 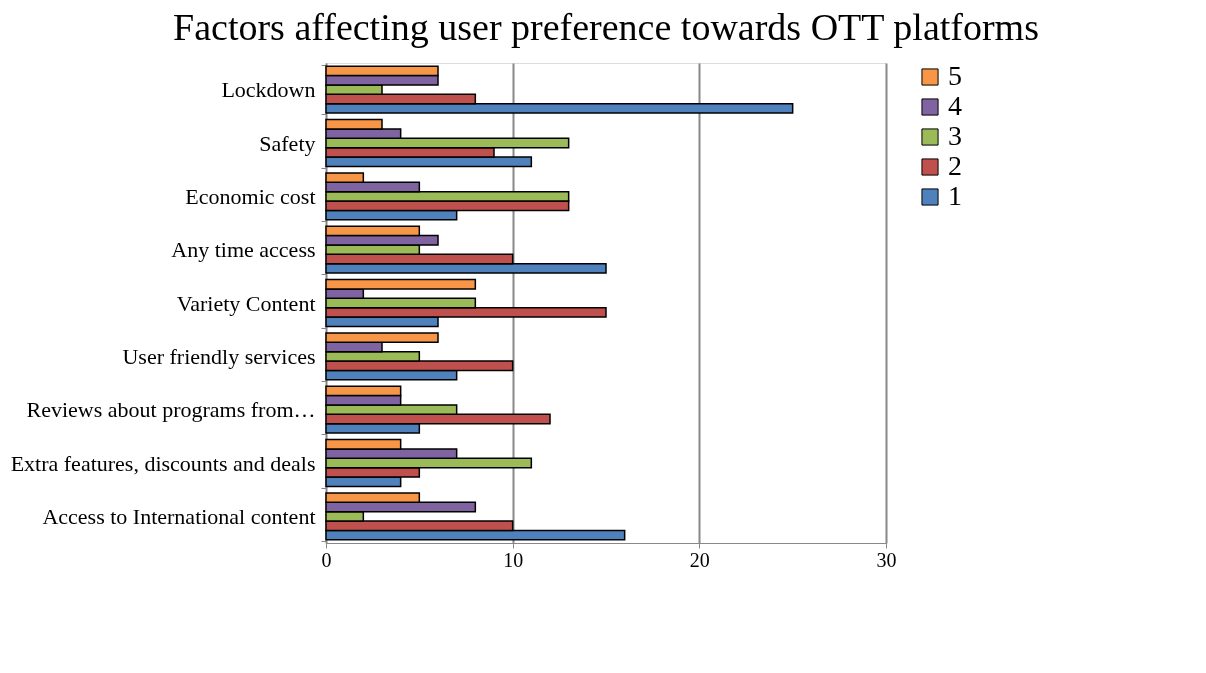 I want to click on x-tick-label: 20, so click(x=699, y=559).